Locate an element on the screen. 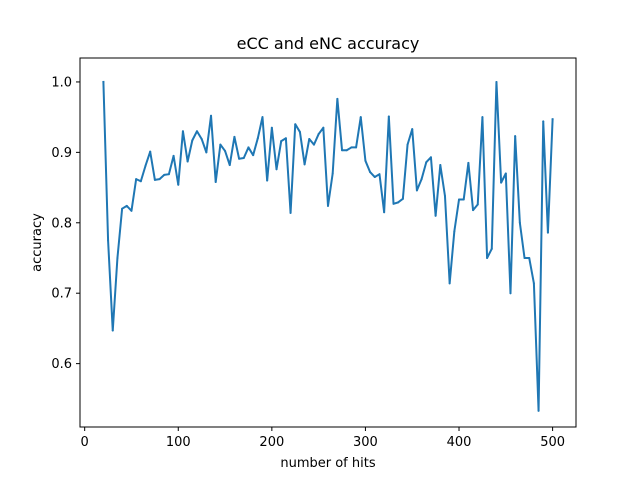 This screenshot has width=640, height=480. y-tick-label: 0.9 is located at coordinates (61, 153).